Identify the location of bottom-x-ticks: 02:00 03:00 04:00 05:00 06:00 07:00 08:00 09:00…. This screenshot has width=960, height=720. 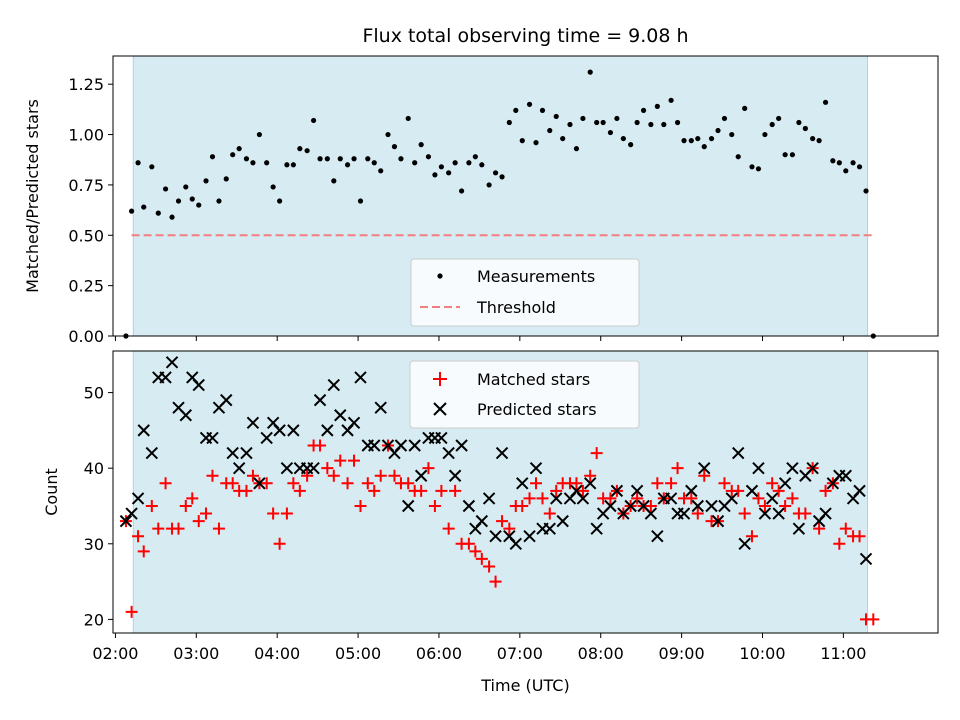
(479, 648).